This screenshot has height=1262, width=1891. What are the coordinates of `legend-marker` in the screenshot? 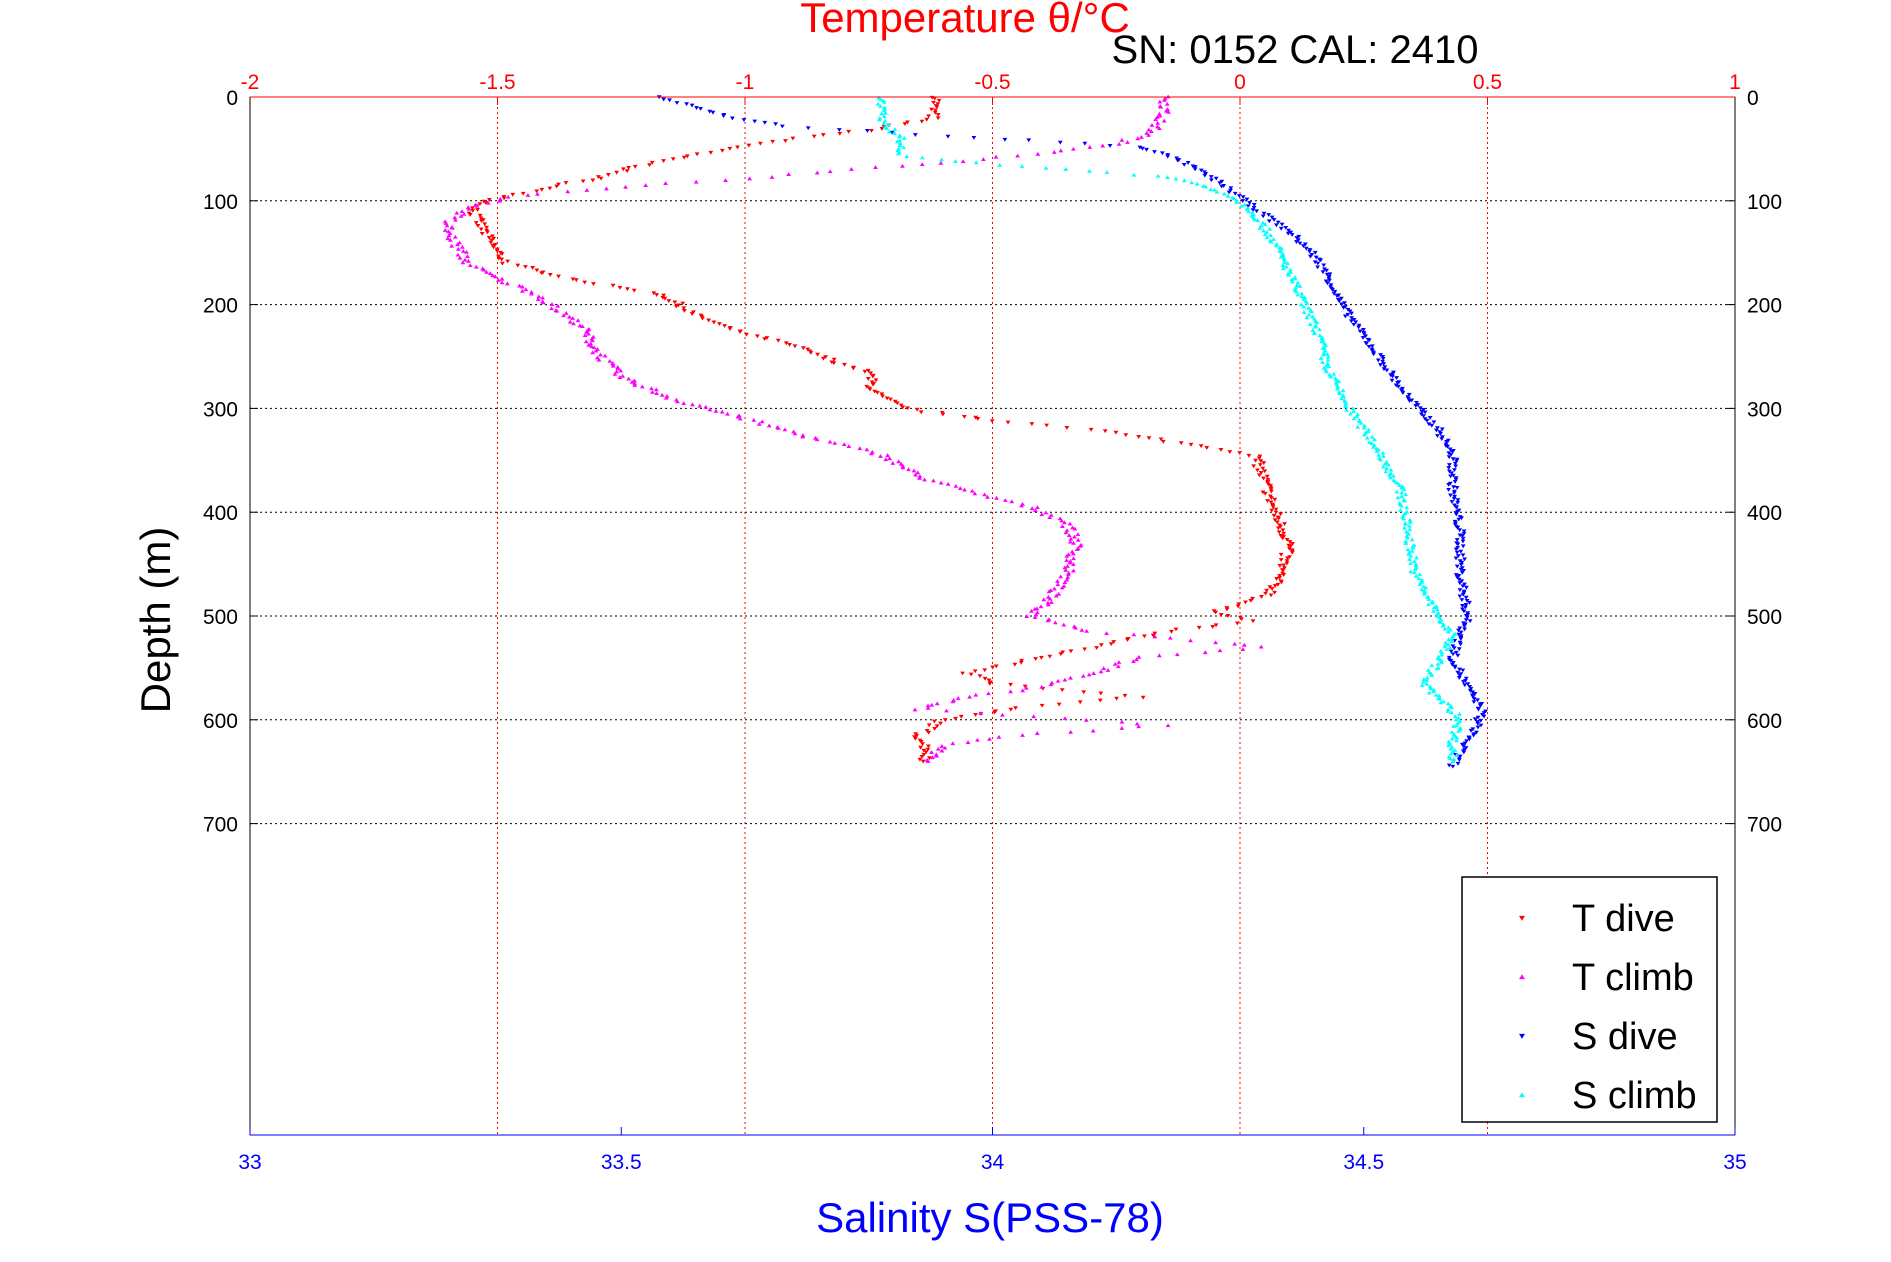 It's located at (1522, 1036).